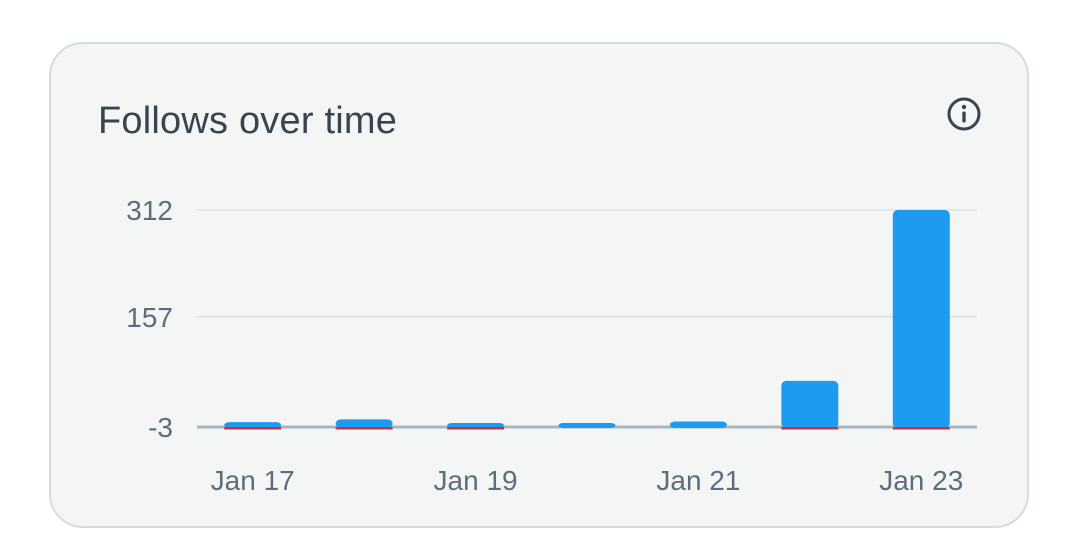  What do you see at coordinates (921, 480) in the screenshot?
I see `x-tick-label: Jan 23` at bounding box center [921, 480].